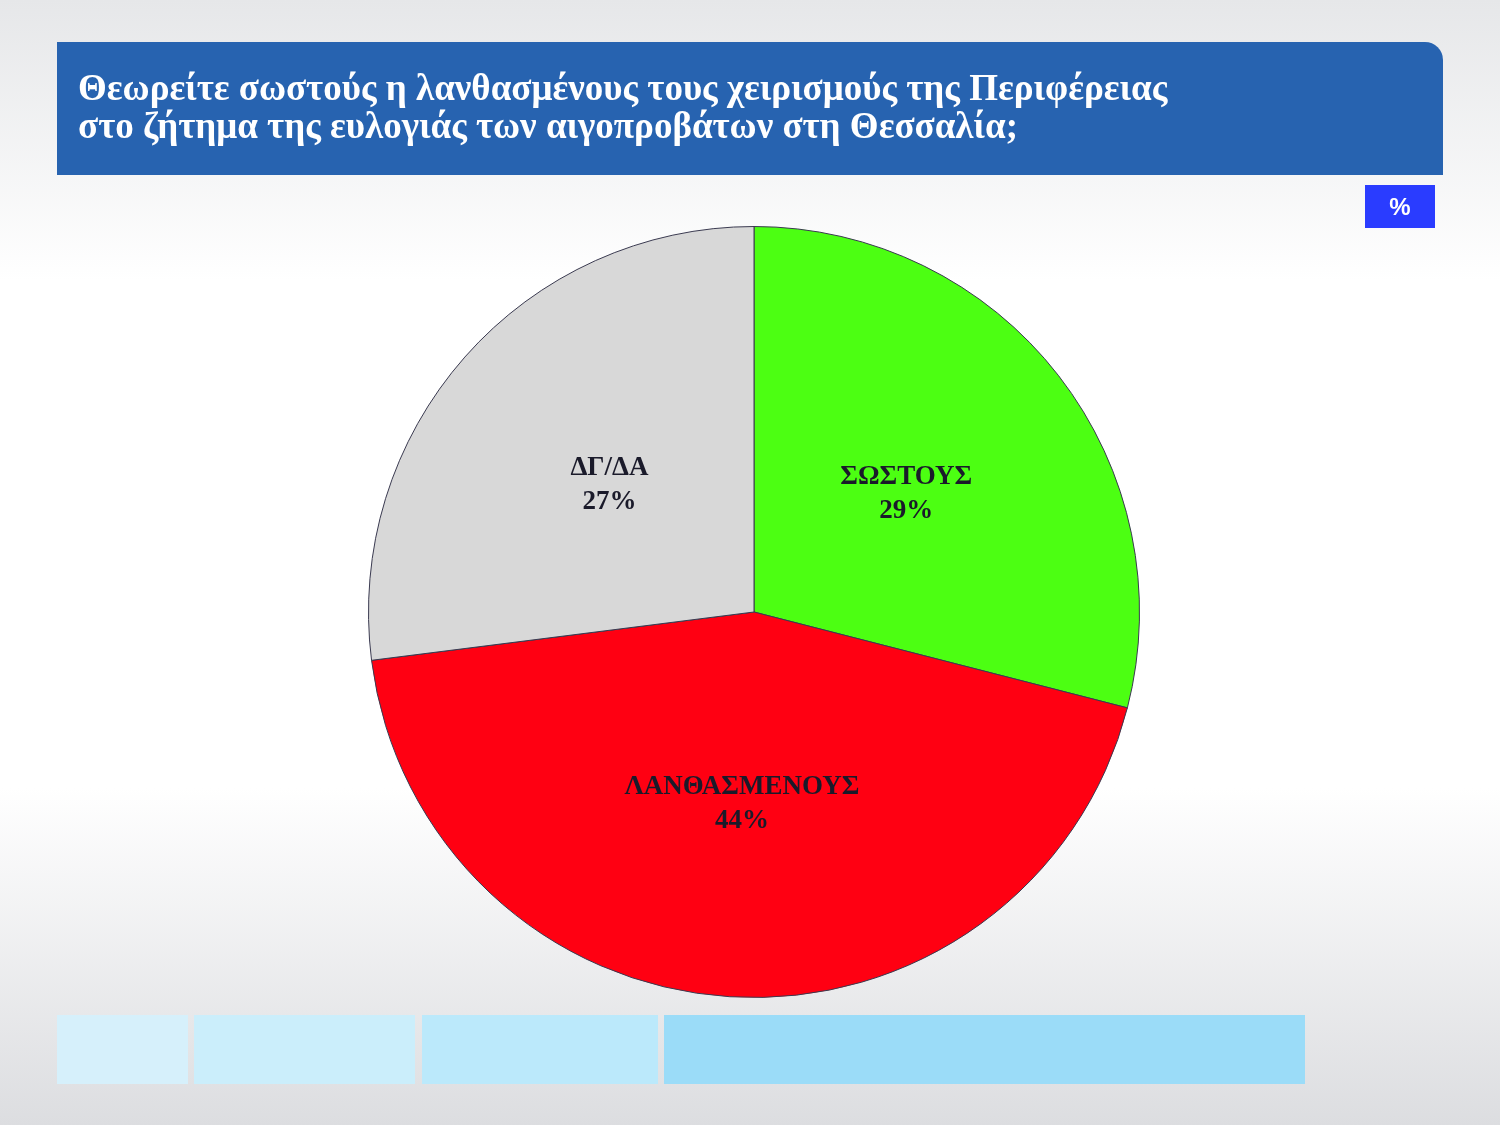  I want to click on slice-label: ΔΓ/ΔΑ, so click(609, 465).